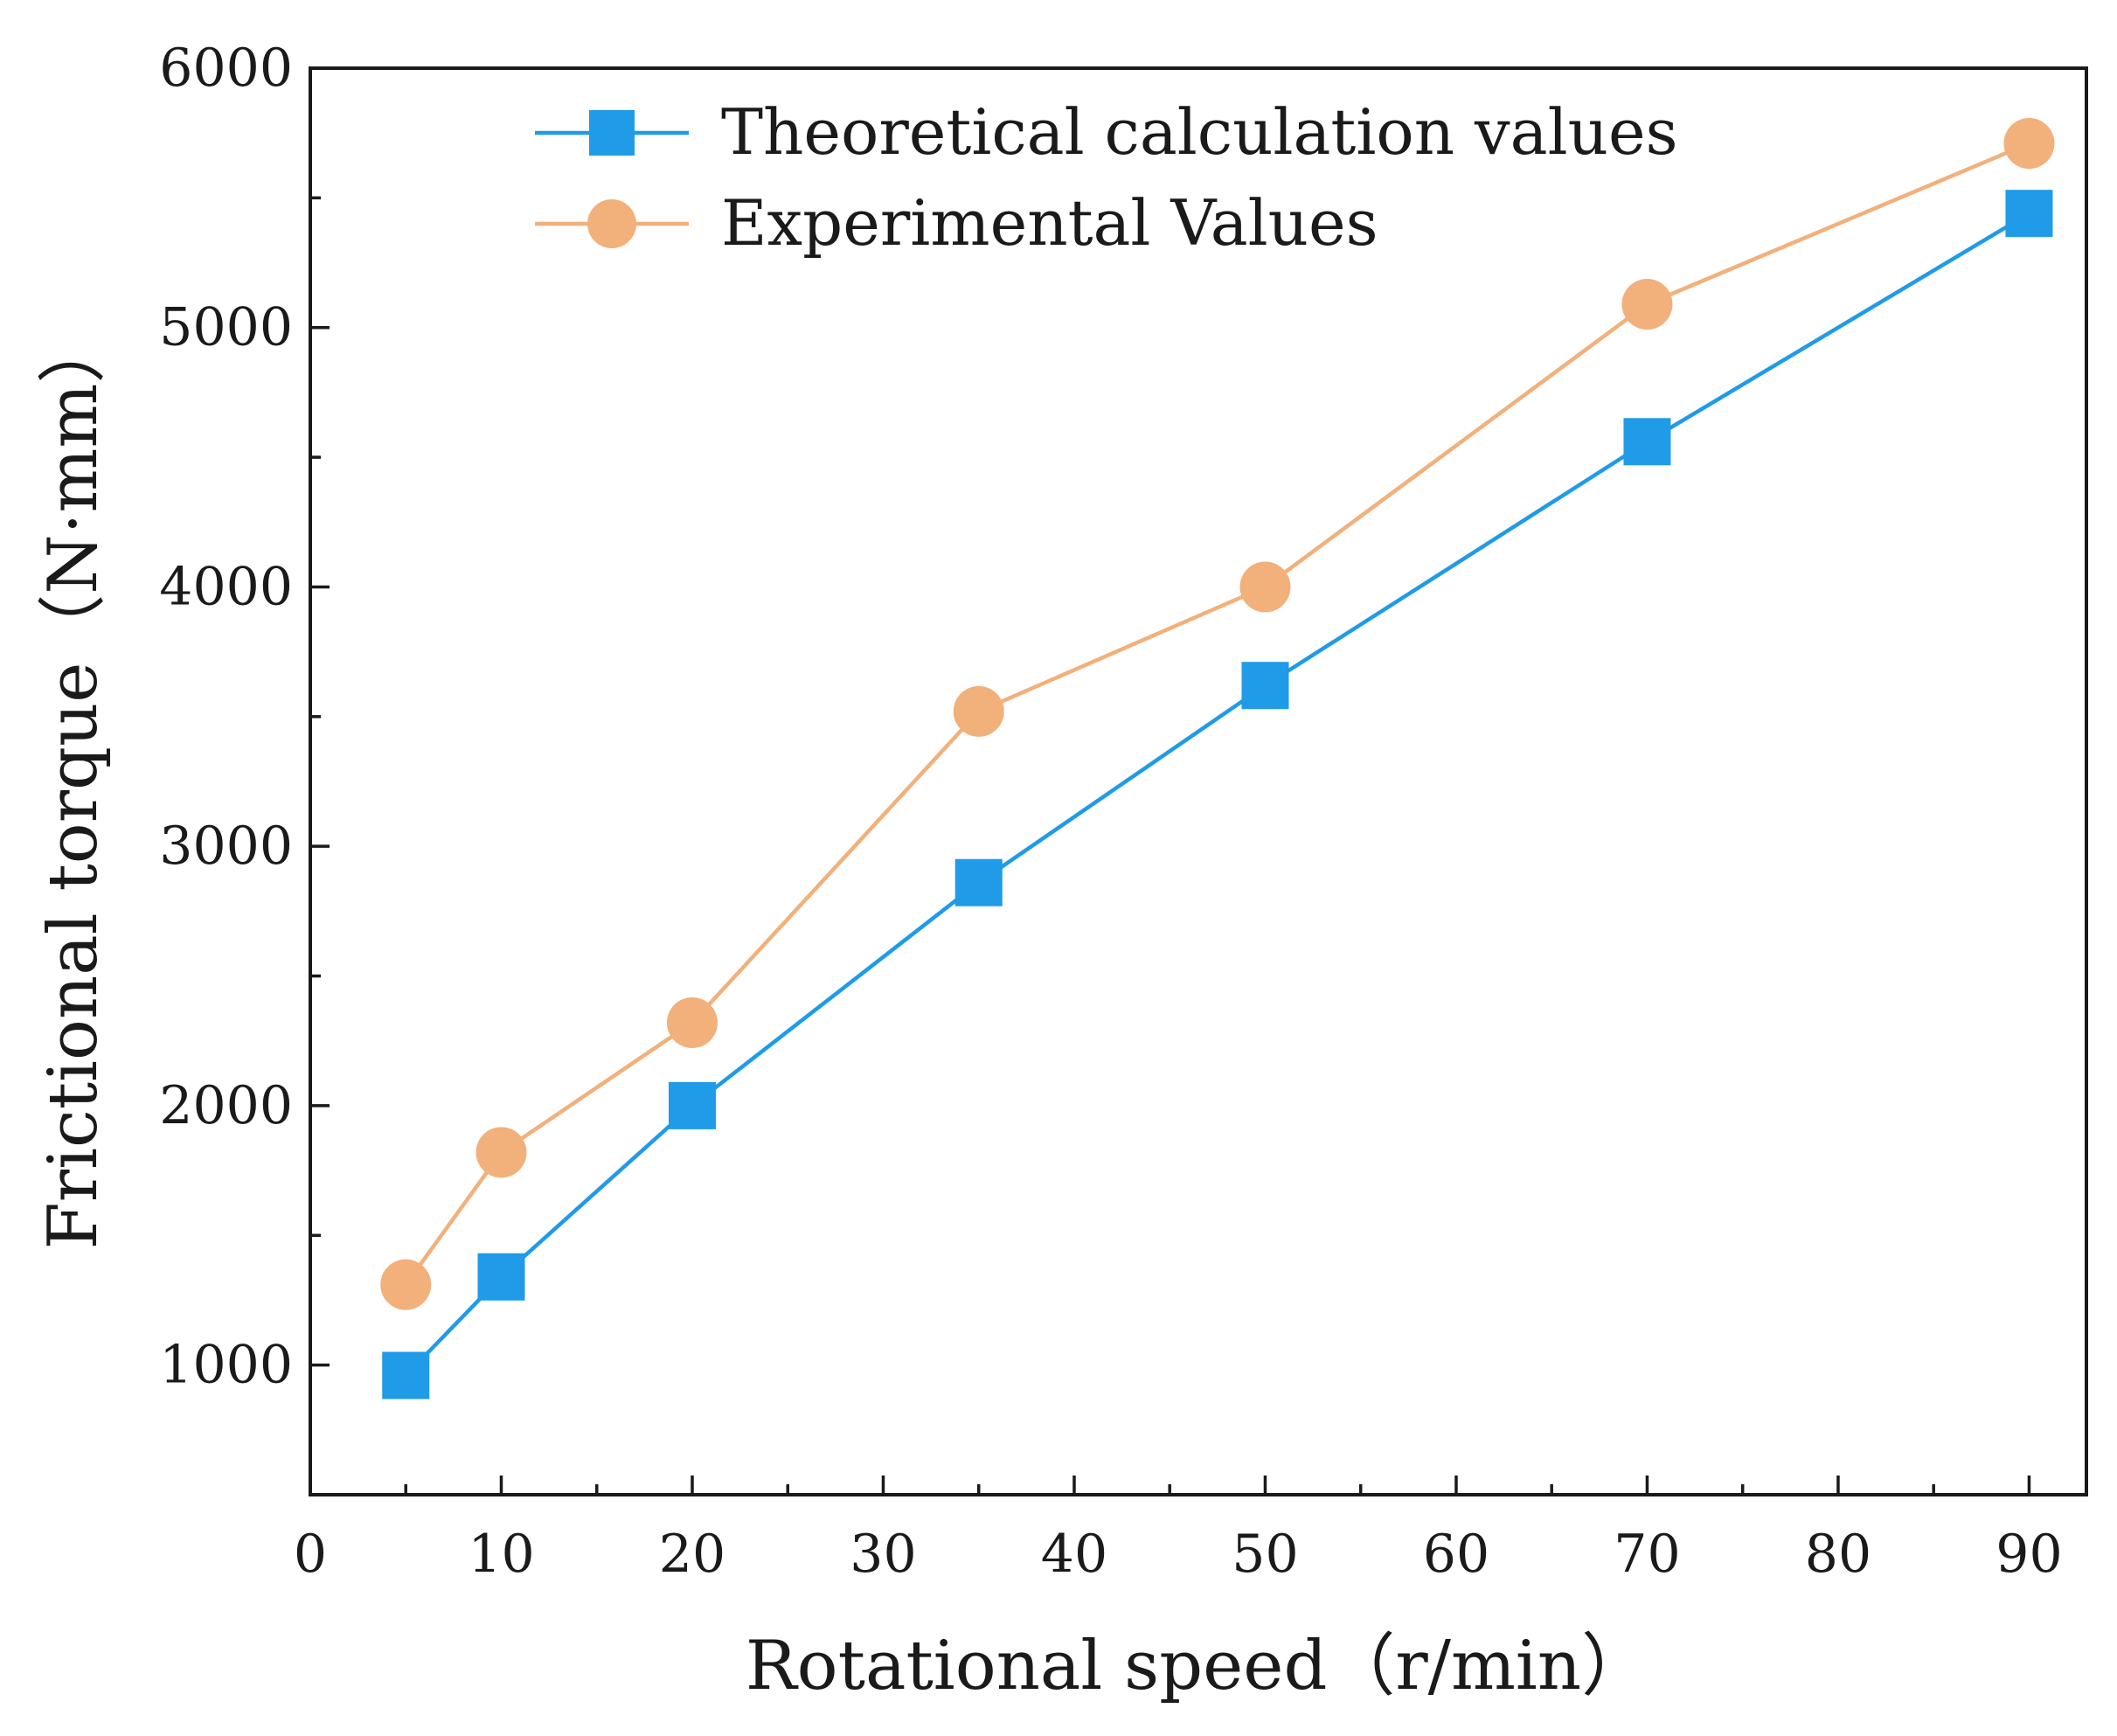 The width and height of the screenshot is (2117, 1736). I want to click on x-tick-label: 0, so click(311, 1554).